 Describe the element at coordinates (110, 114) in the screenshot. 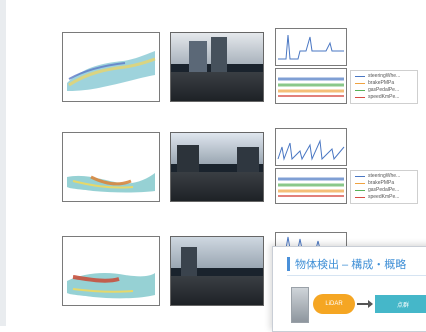

I see `x-ticks` at that location.